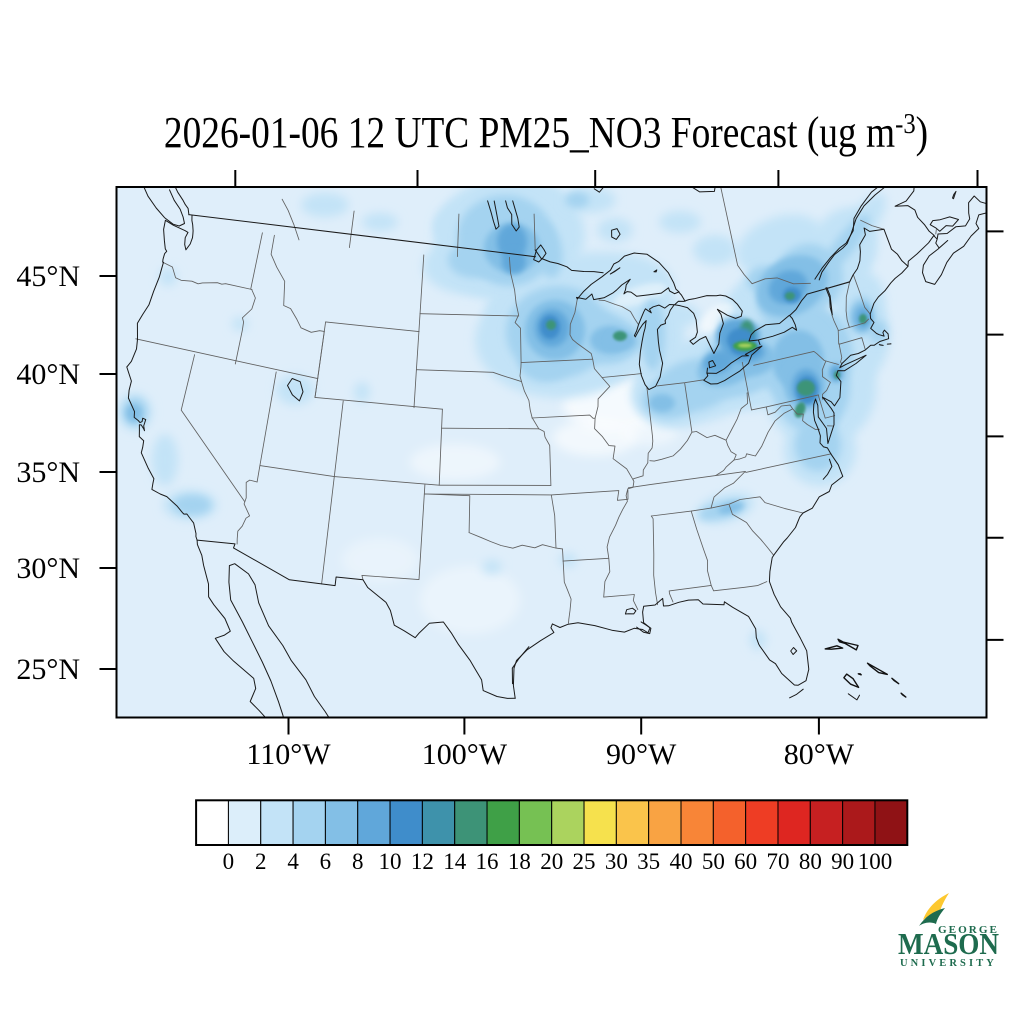  I want to click on svg-text: 6, so click(326, 861).